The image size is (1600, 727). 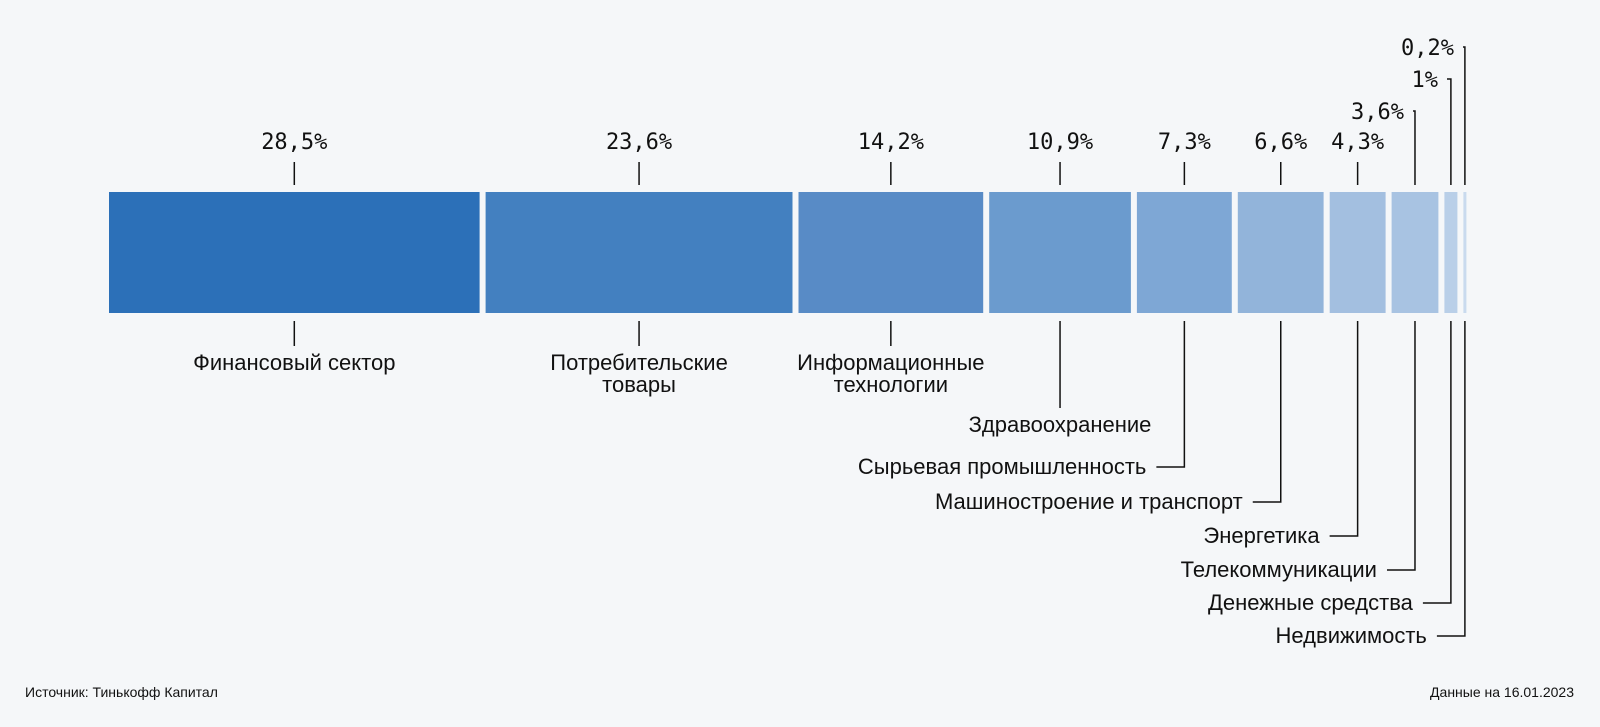 I want to click on value-label-4: 10,9%, so click(x=1060, y=142).